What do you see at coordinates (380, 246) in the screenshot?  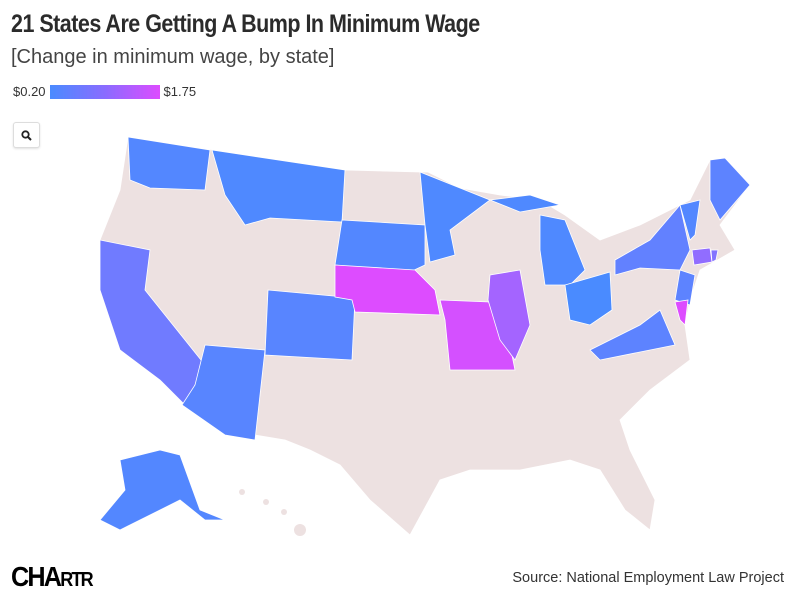 I see `state-south-dakota` at bounding box center [380, 246].